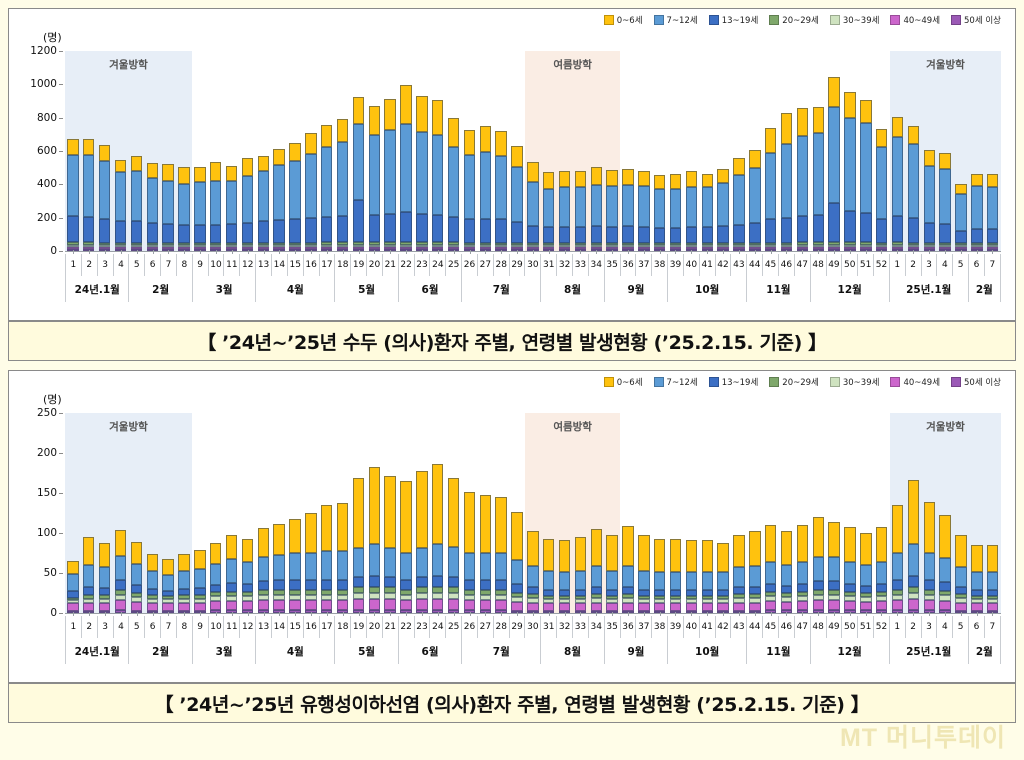  Describe the element at coordinates (326, 625) in the screenshot. I see `x-axis-week-label: 17` at that location.